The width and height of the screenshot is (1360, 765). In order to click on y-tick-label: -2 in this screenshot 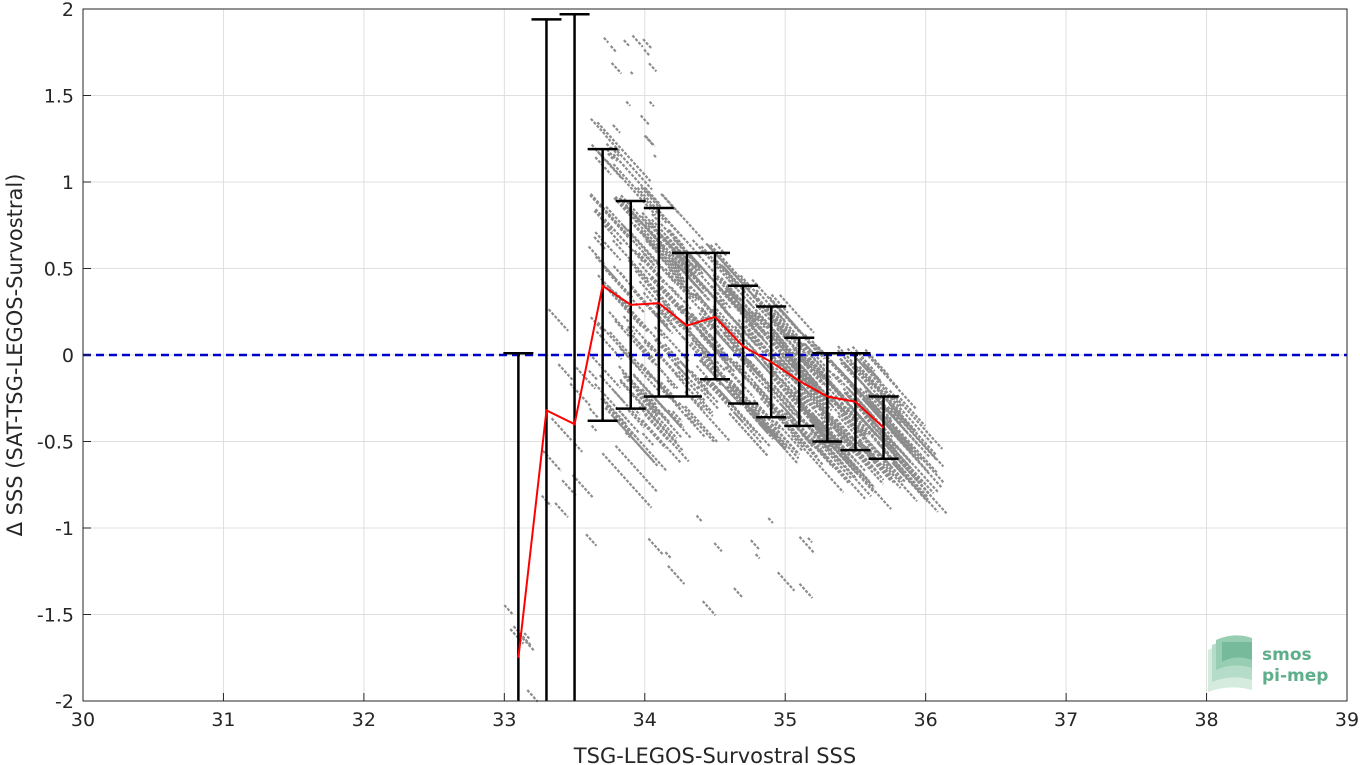, I will do `click(64, 702)`.